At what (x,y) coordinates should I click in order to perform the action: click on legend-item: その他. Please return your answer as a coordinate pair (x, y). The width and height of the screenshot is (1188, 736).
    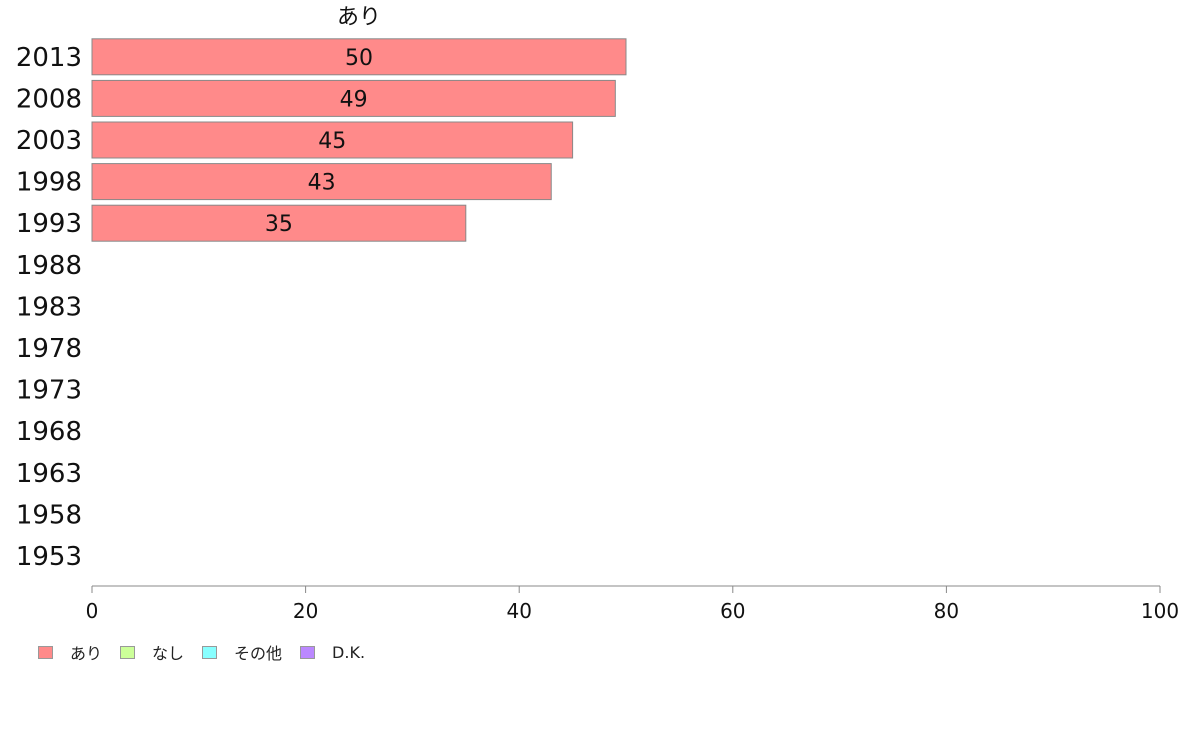
    Looking at the image, I should click on (242, 652).